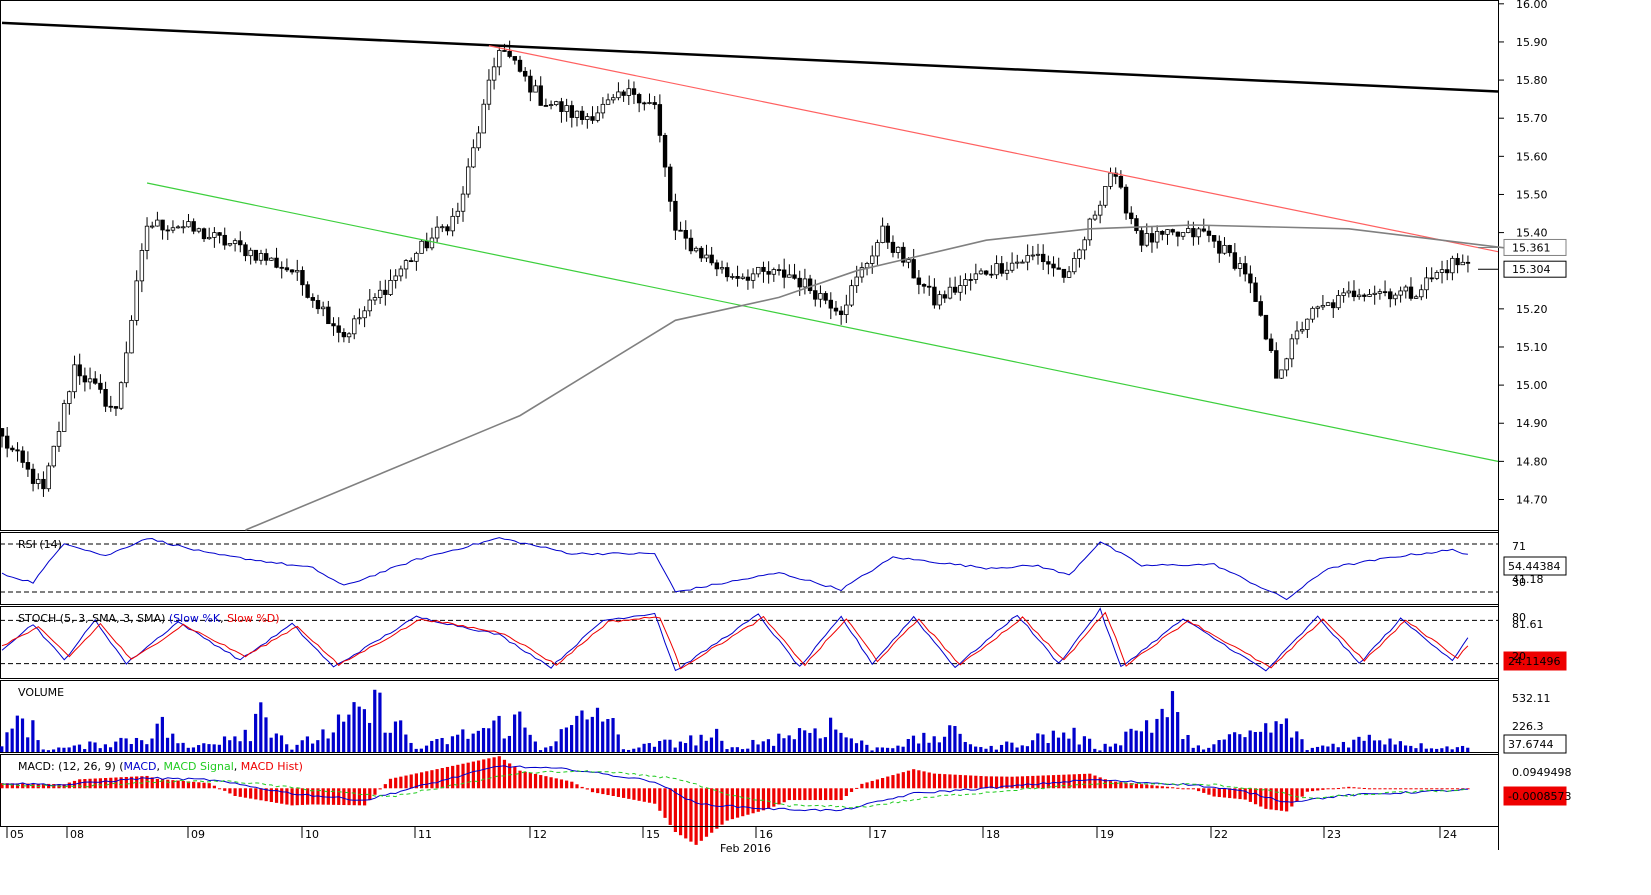  Describe the element at coordinates (1107, 834) in the screenshot. I see `time-tick-label: 19` at that location.